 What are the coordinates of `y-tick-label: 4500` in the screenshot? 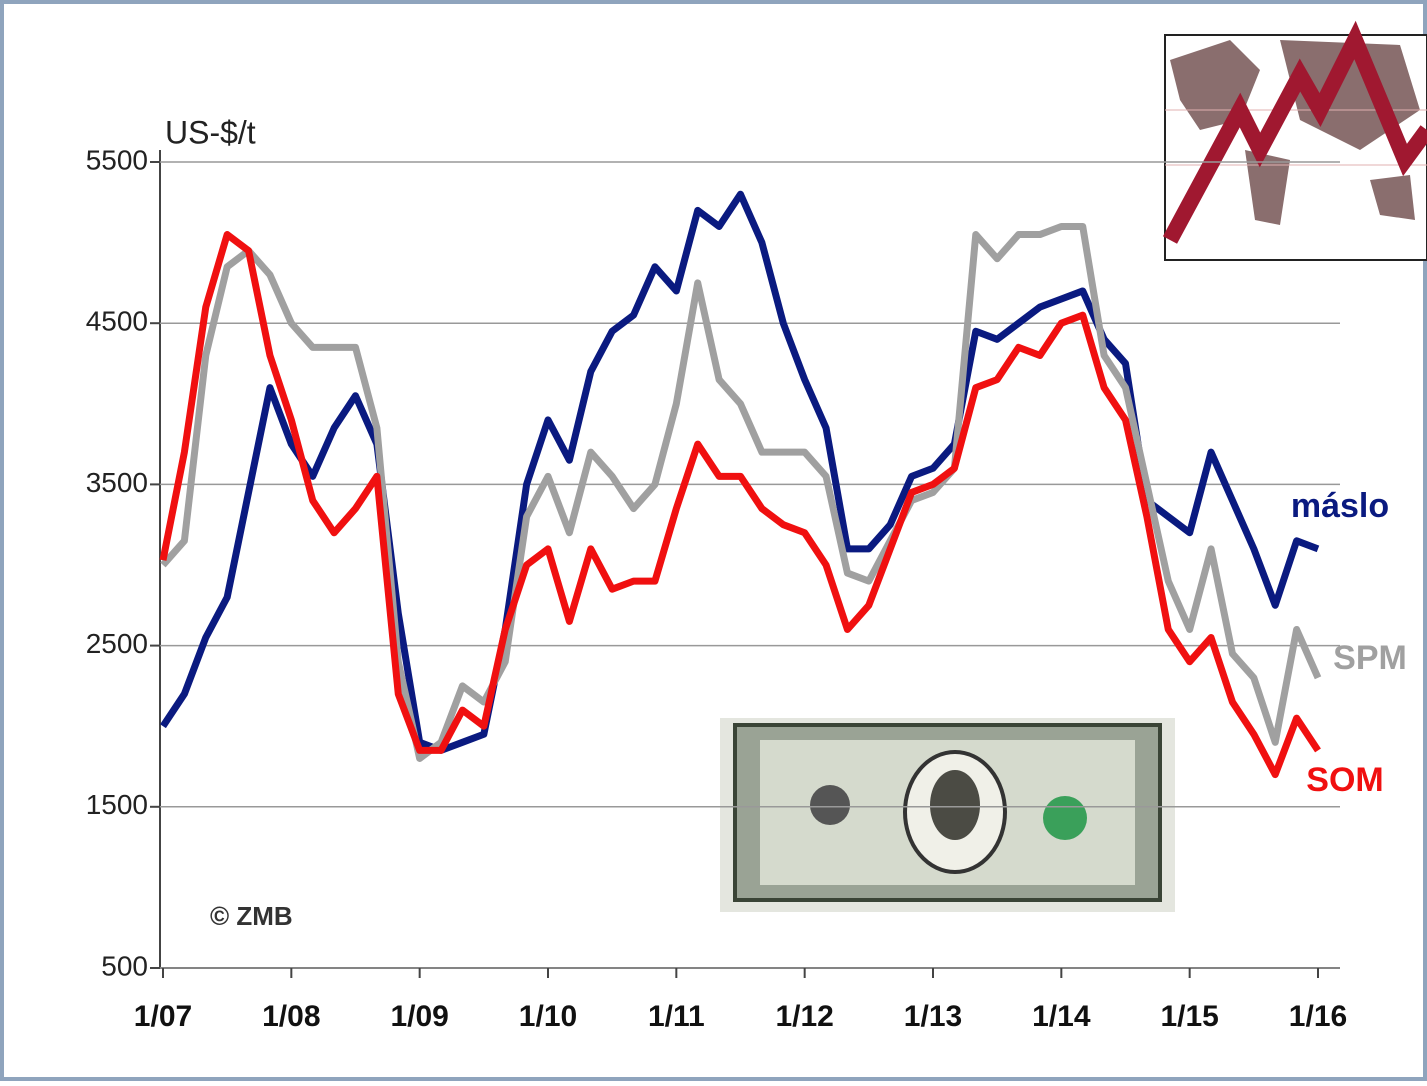 It's located at (117, 321).